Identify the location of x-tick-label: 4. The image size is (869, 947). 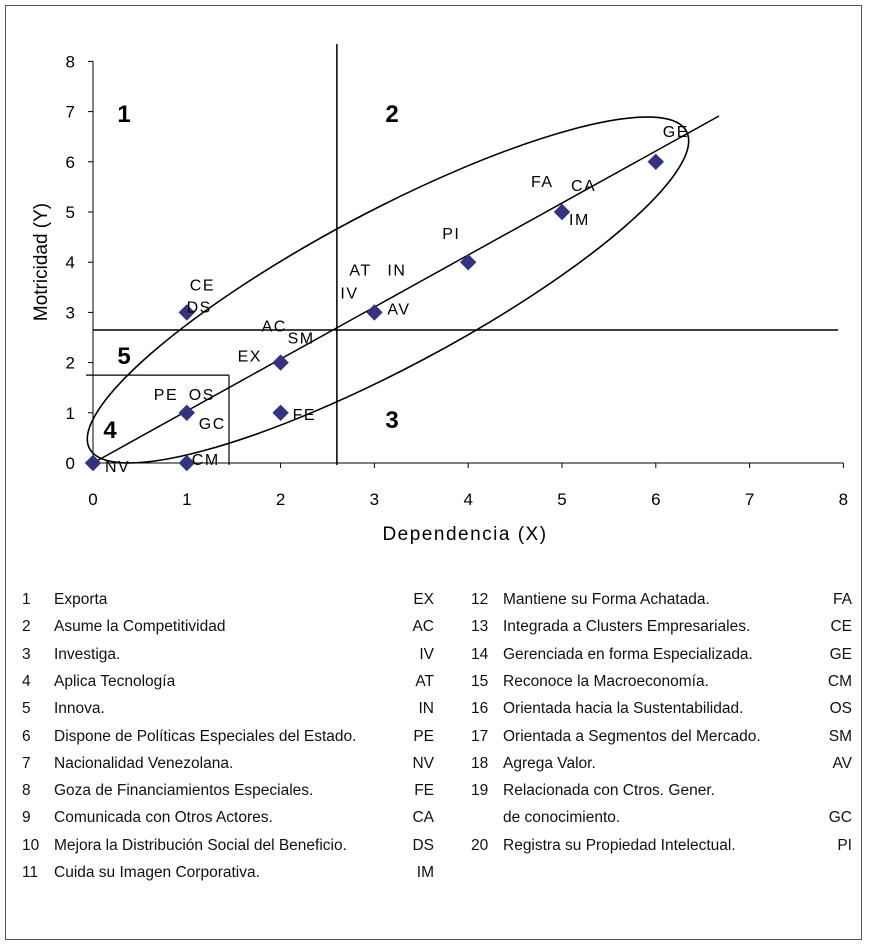
(467, 499).